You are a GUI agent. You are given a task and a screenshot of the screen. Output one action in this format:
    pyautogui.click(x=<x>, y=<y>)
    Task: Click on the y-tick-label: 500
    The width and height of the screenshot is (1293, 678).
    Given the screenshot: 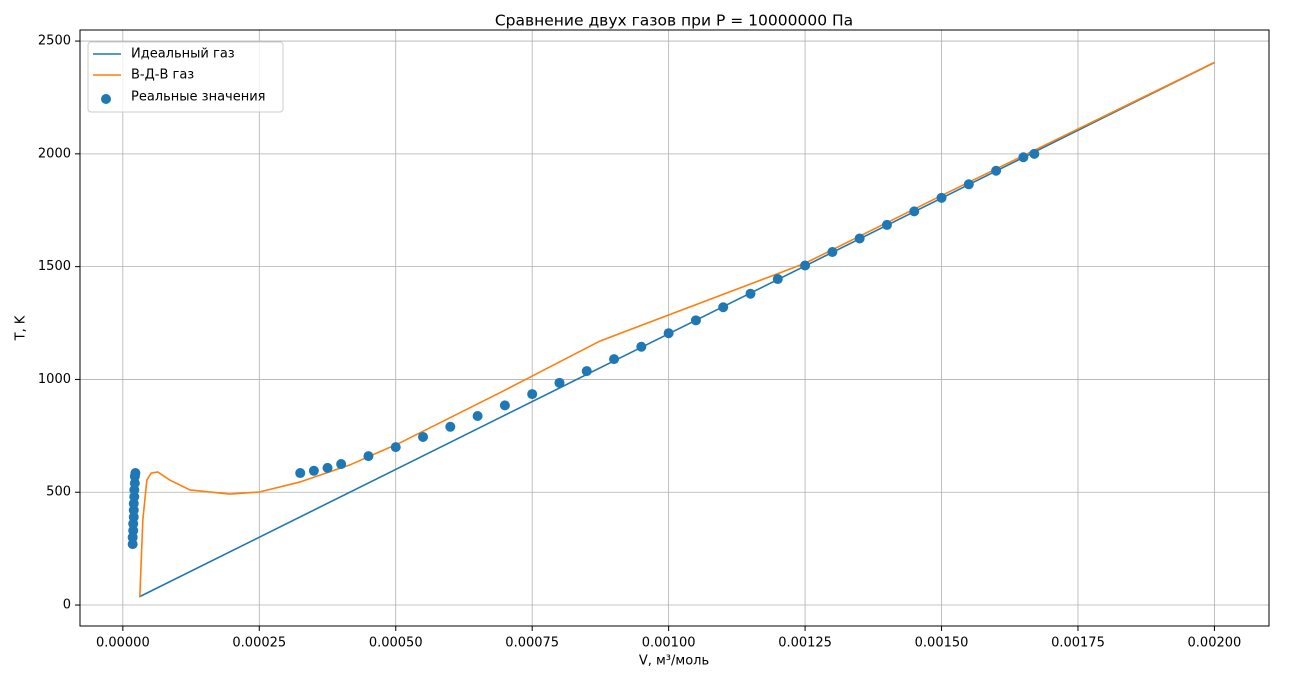 What is the action you would take?
    pyautogui.click(x=58, y=492)
    